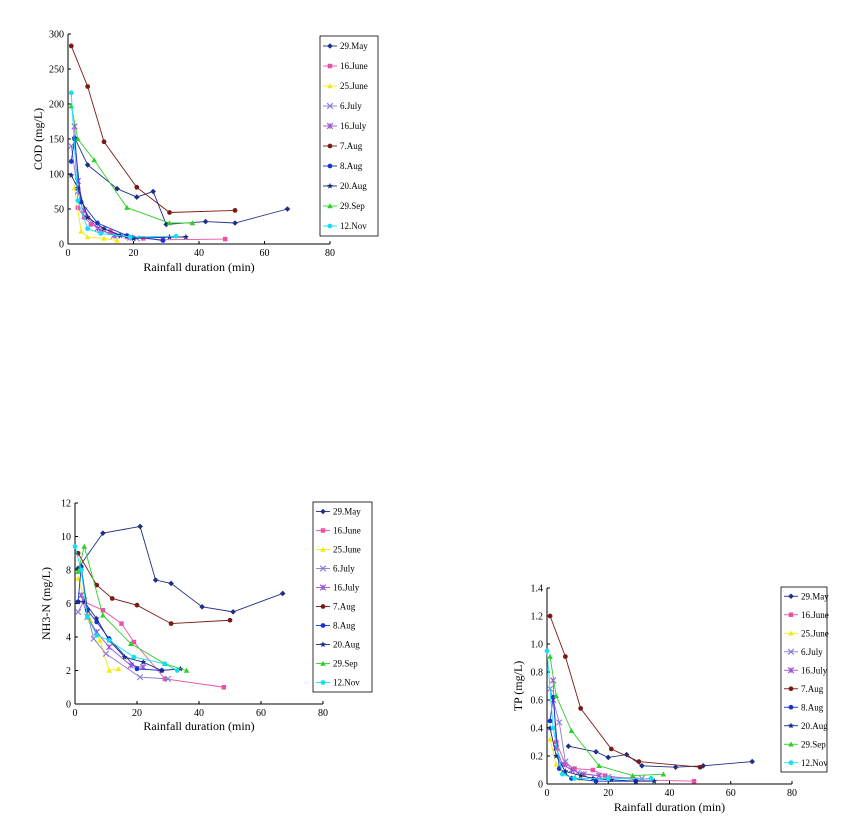 This screenshot has width=842, height=830. What do you see at coordinates (353, 226) in the screenshot?
I see `legend-label: 12.Nov` at bounding box center [353, 226].